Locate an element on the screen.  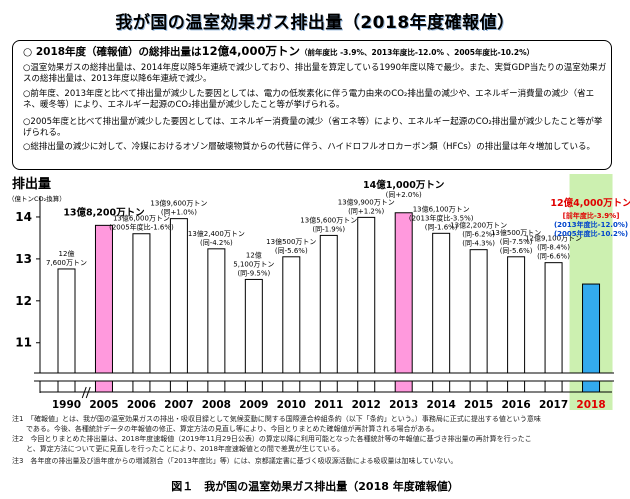
bar-value-label: (同-1.6%) is located at coordinates (441, 227).